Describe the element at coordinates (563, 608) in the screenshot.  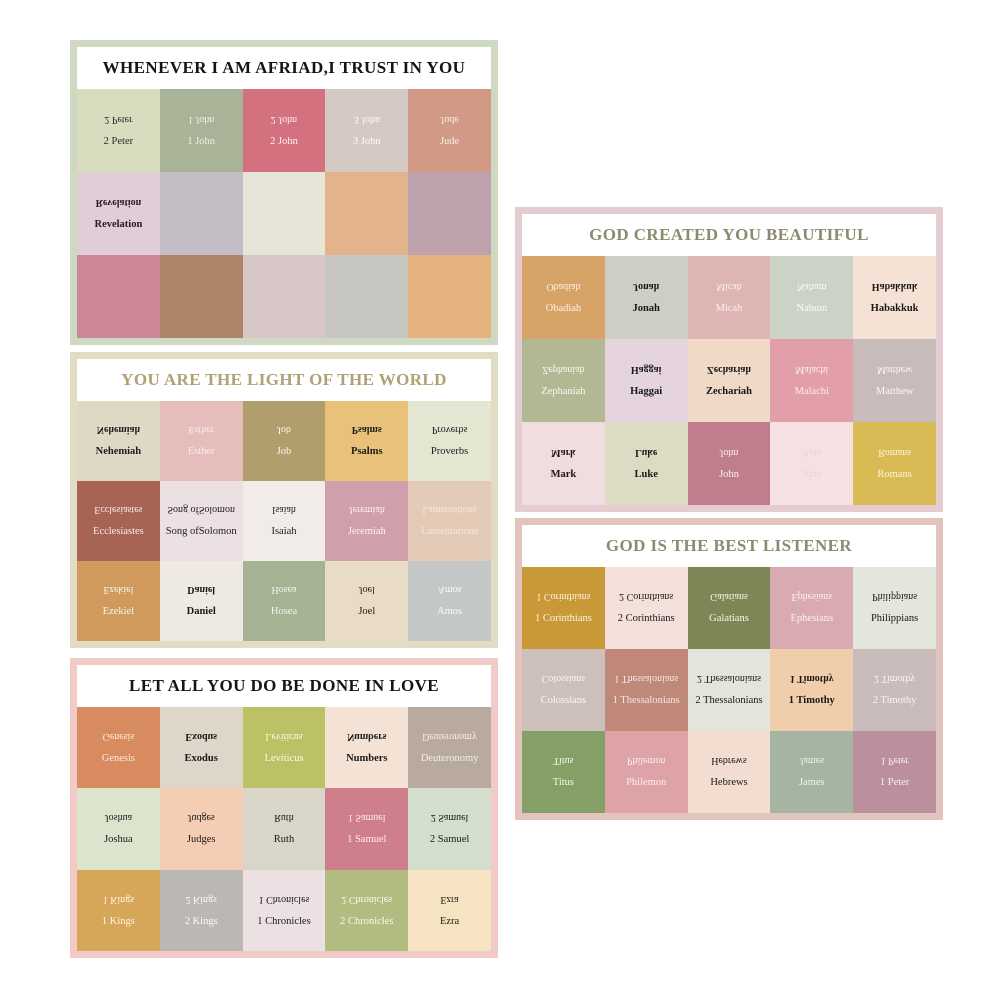
I see `book-cell: 1 Corinthians 1 Corinthians` at that location.